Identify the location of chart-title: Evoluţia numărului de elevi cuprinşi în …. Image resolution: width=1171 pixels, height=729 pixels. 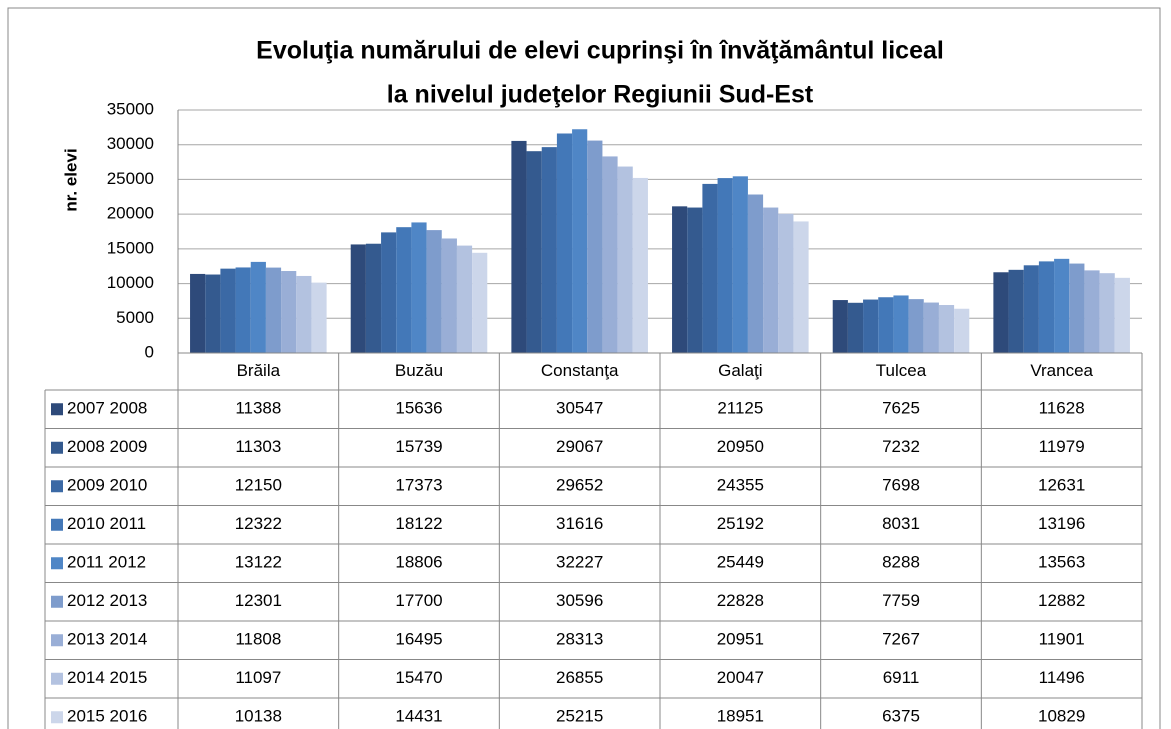
(600, 51).